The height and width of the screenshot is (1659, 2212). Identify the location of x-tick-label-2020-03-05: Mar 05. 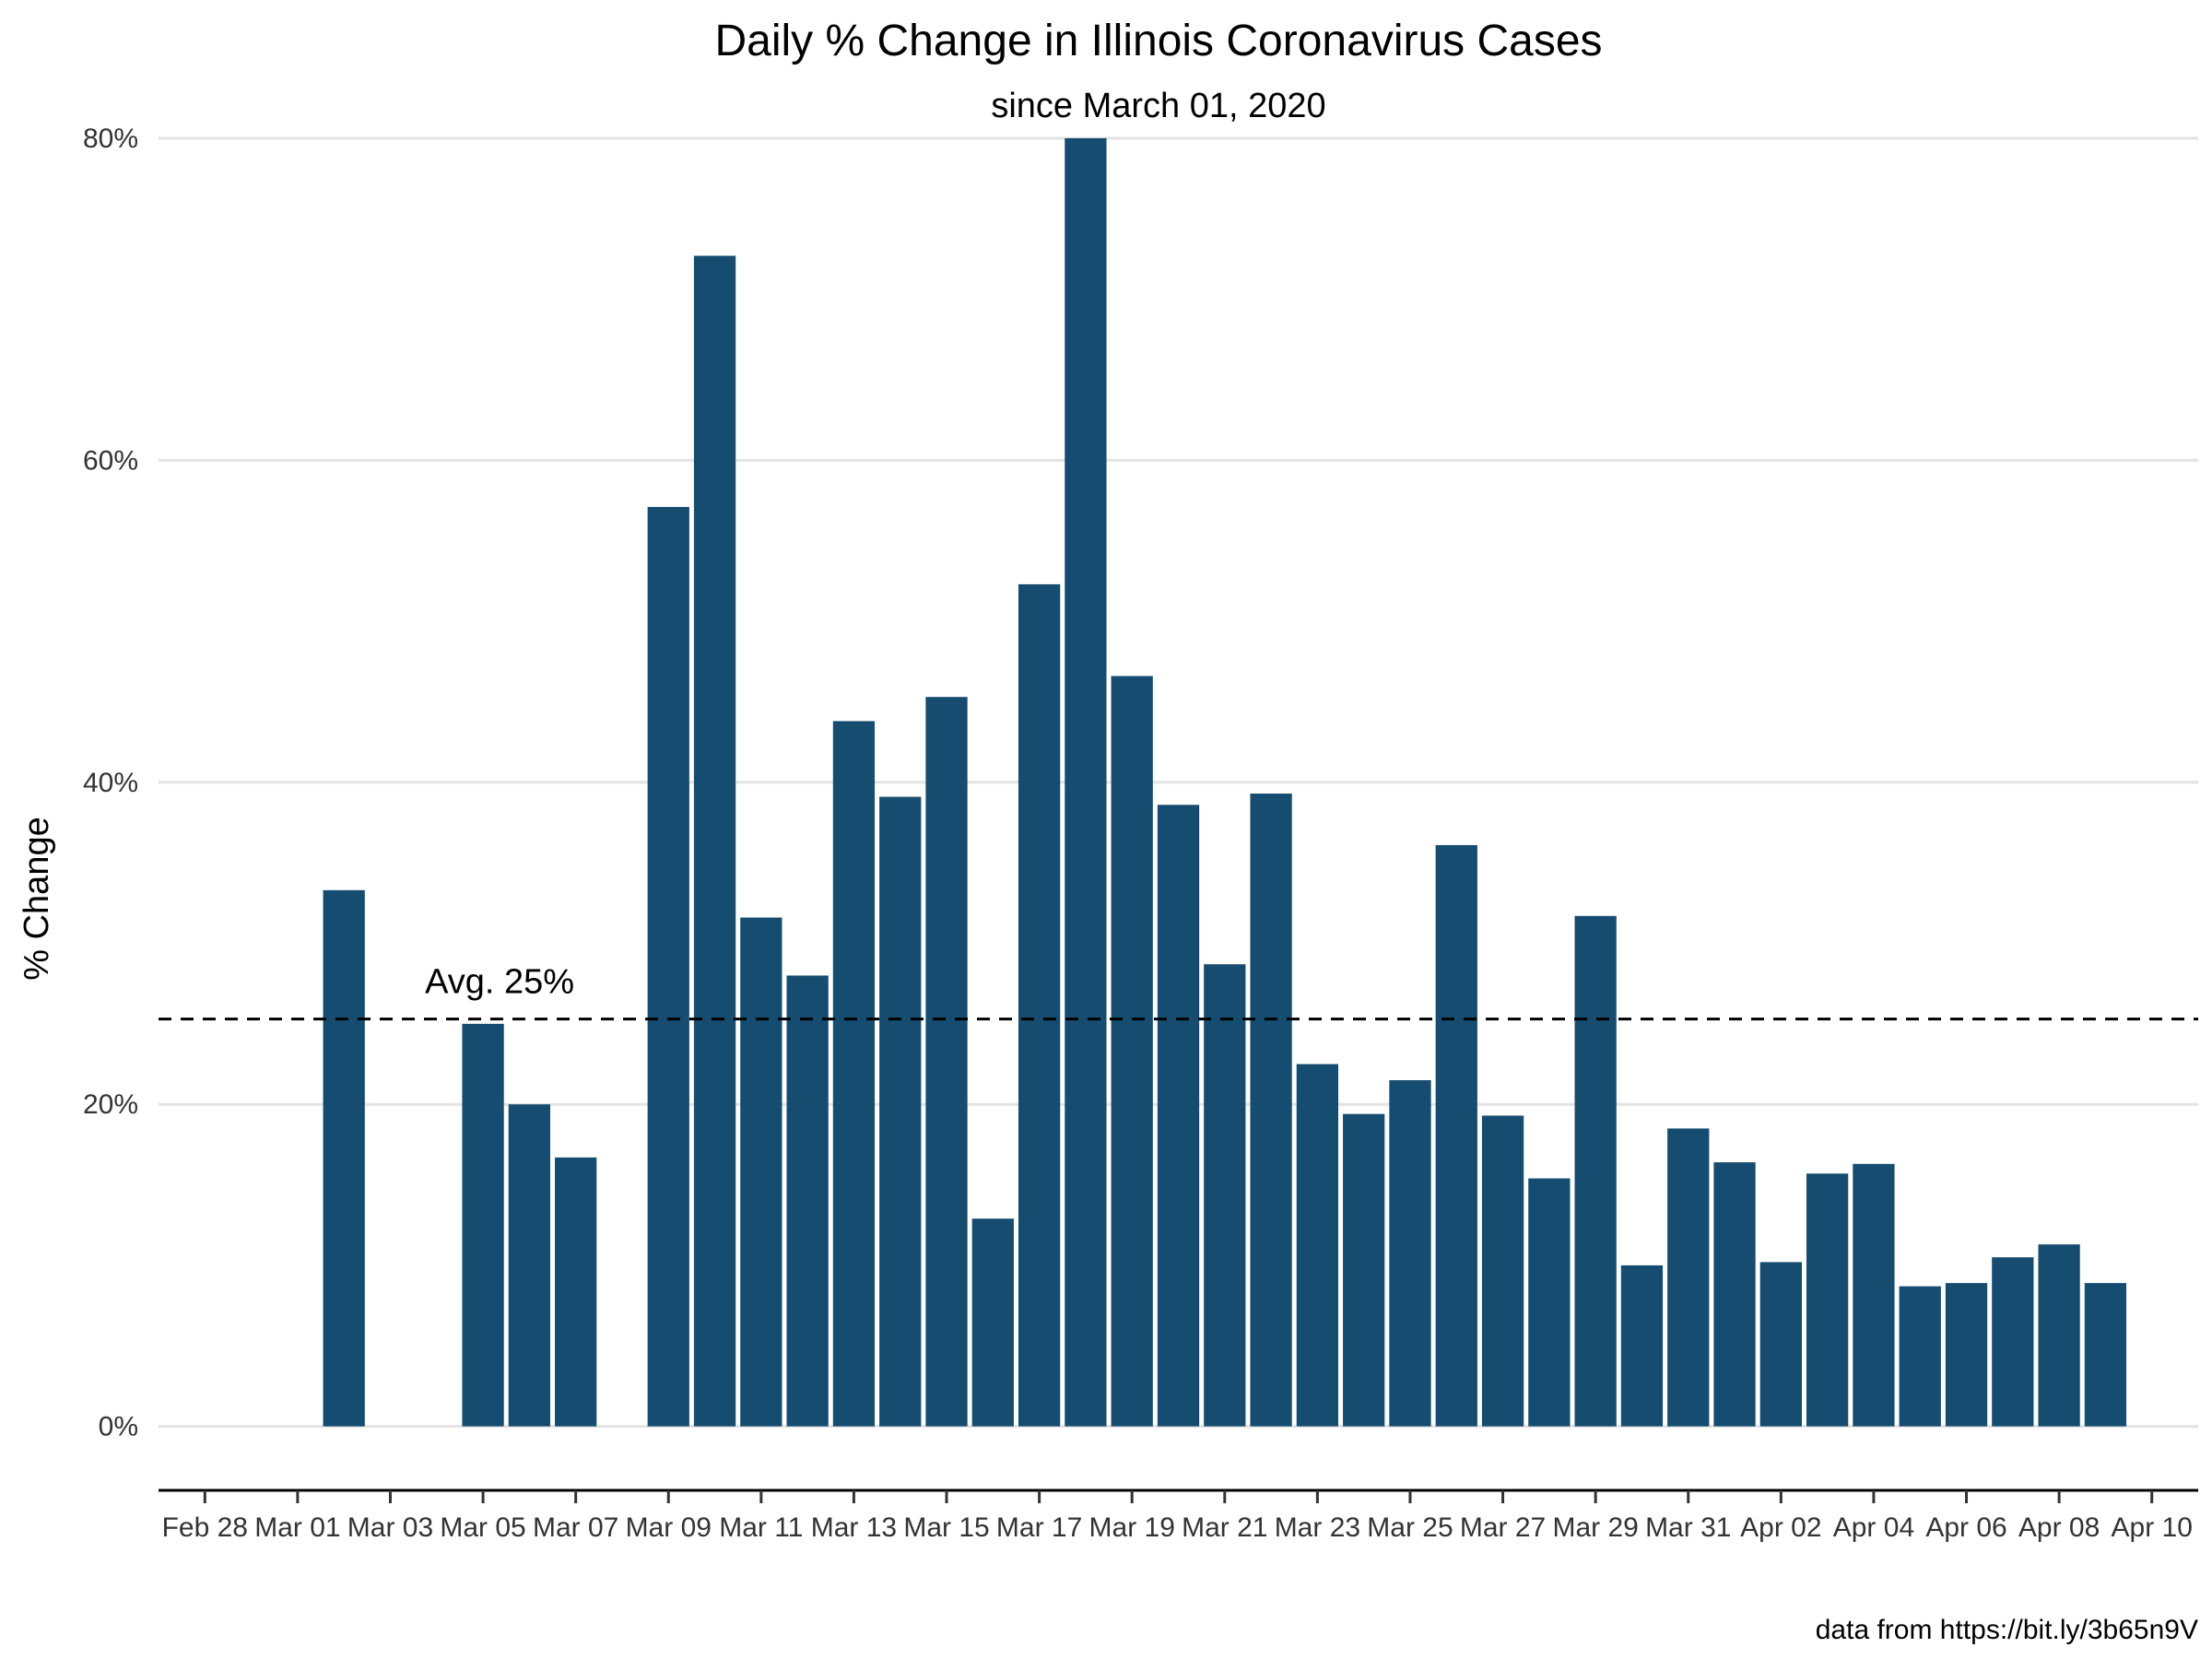
(482, 1527).